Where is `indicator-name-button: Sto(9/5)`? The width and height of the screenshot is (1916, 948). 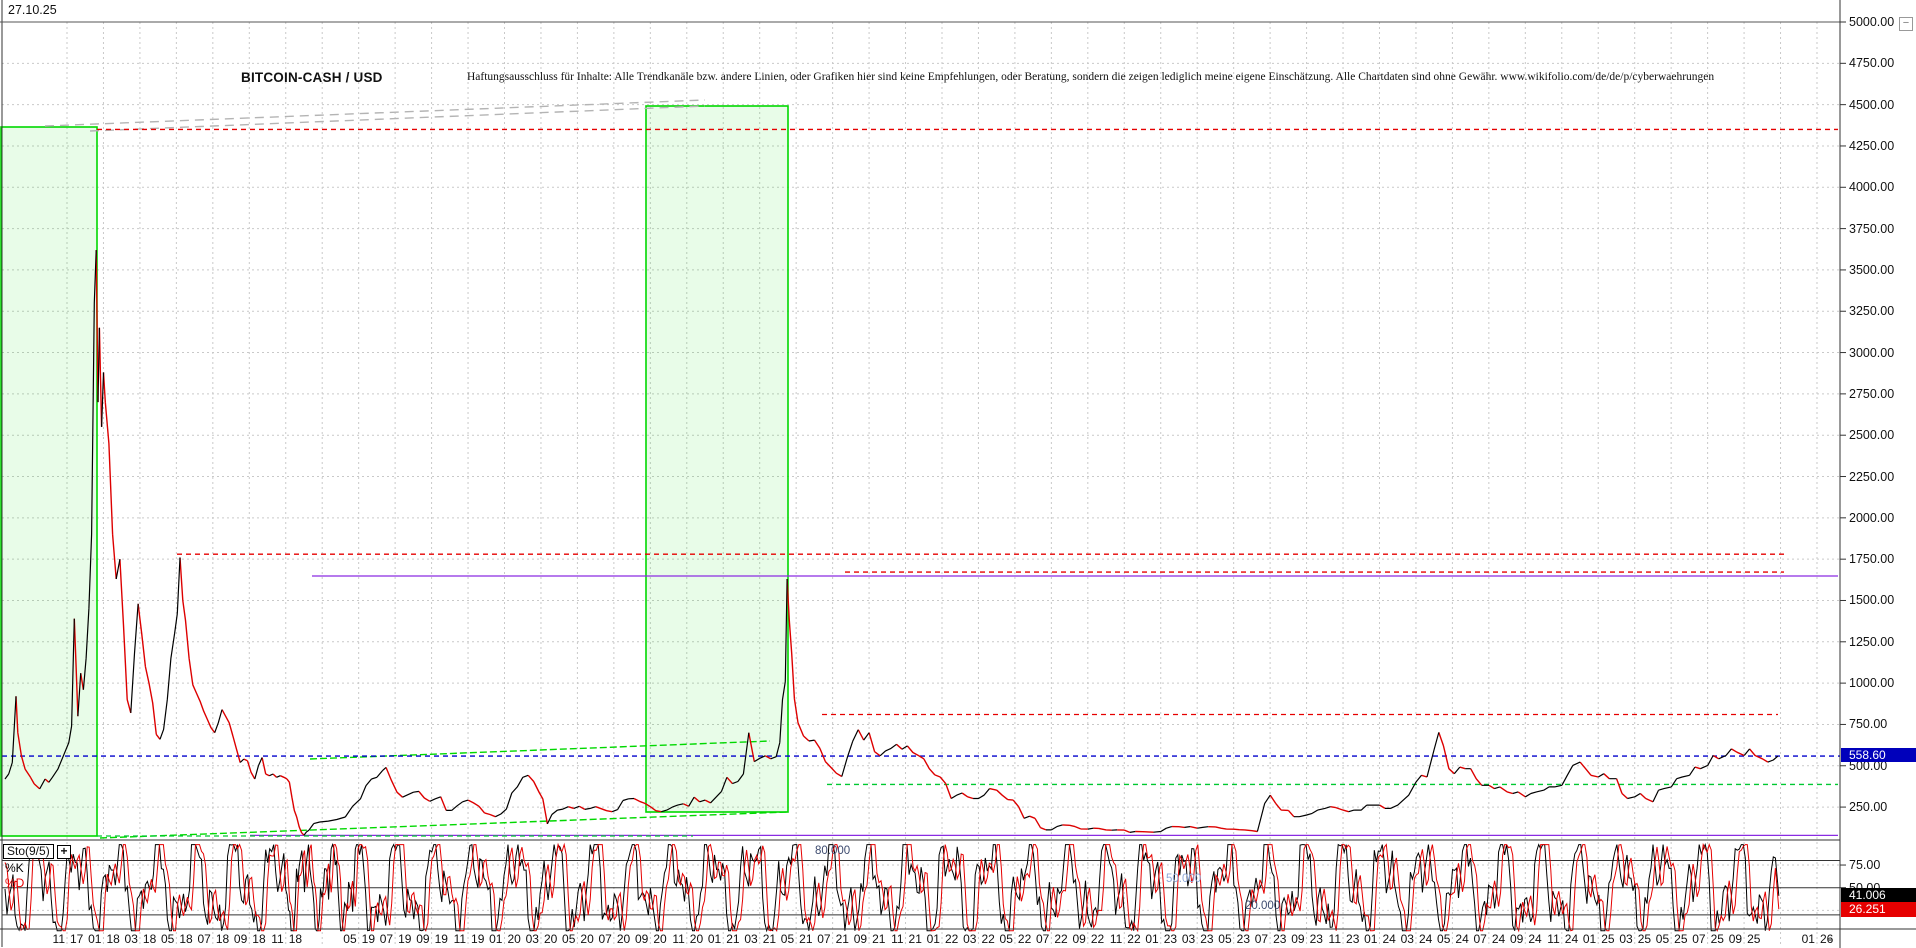
indicator-name-button: Sto(9/5) is located at coordinates (28, 851).